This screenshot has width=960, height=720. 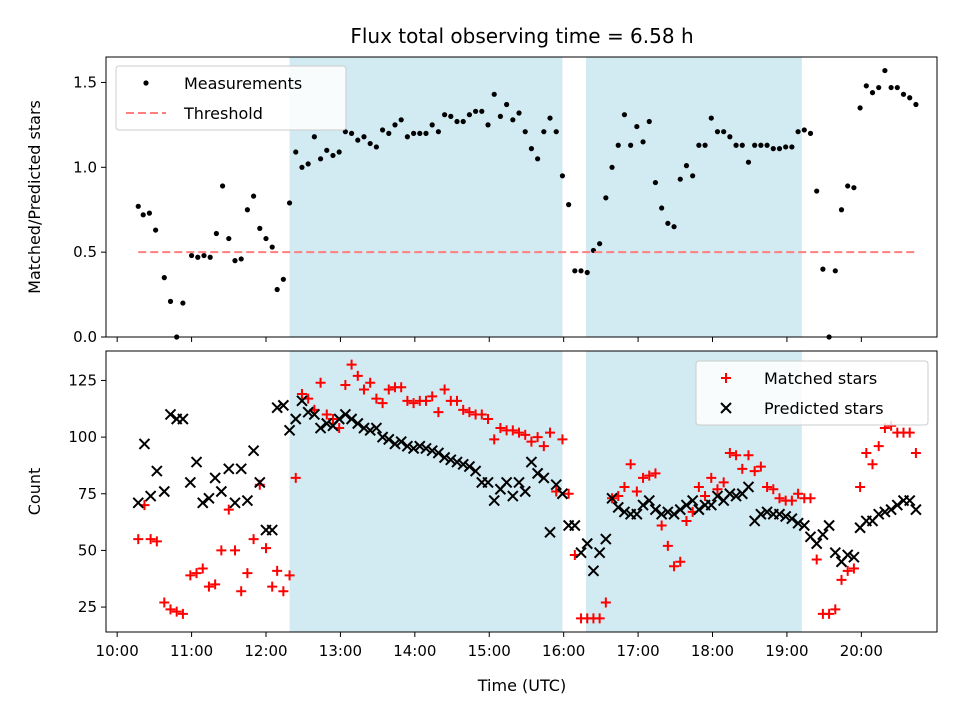 What do you see at coordinates (191, 651) in the screenshot?
I see `x-tick-label: 11:00` at bounding box center [191, 651].